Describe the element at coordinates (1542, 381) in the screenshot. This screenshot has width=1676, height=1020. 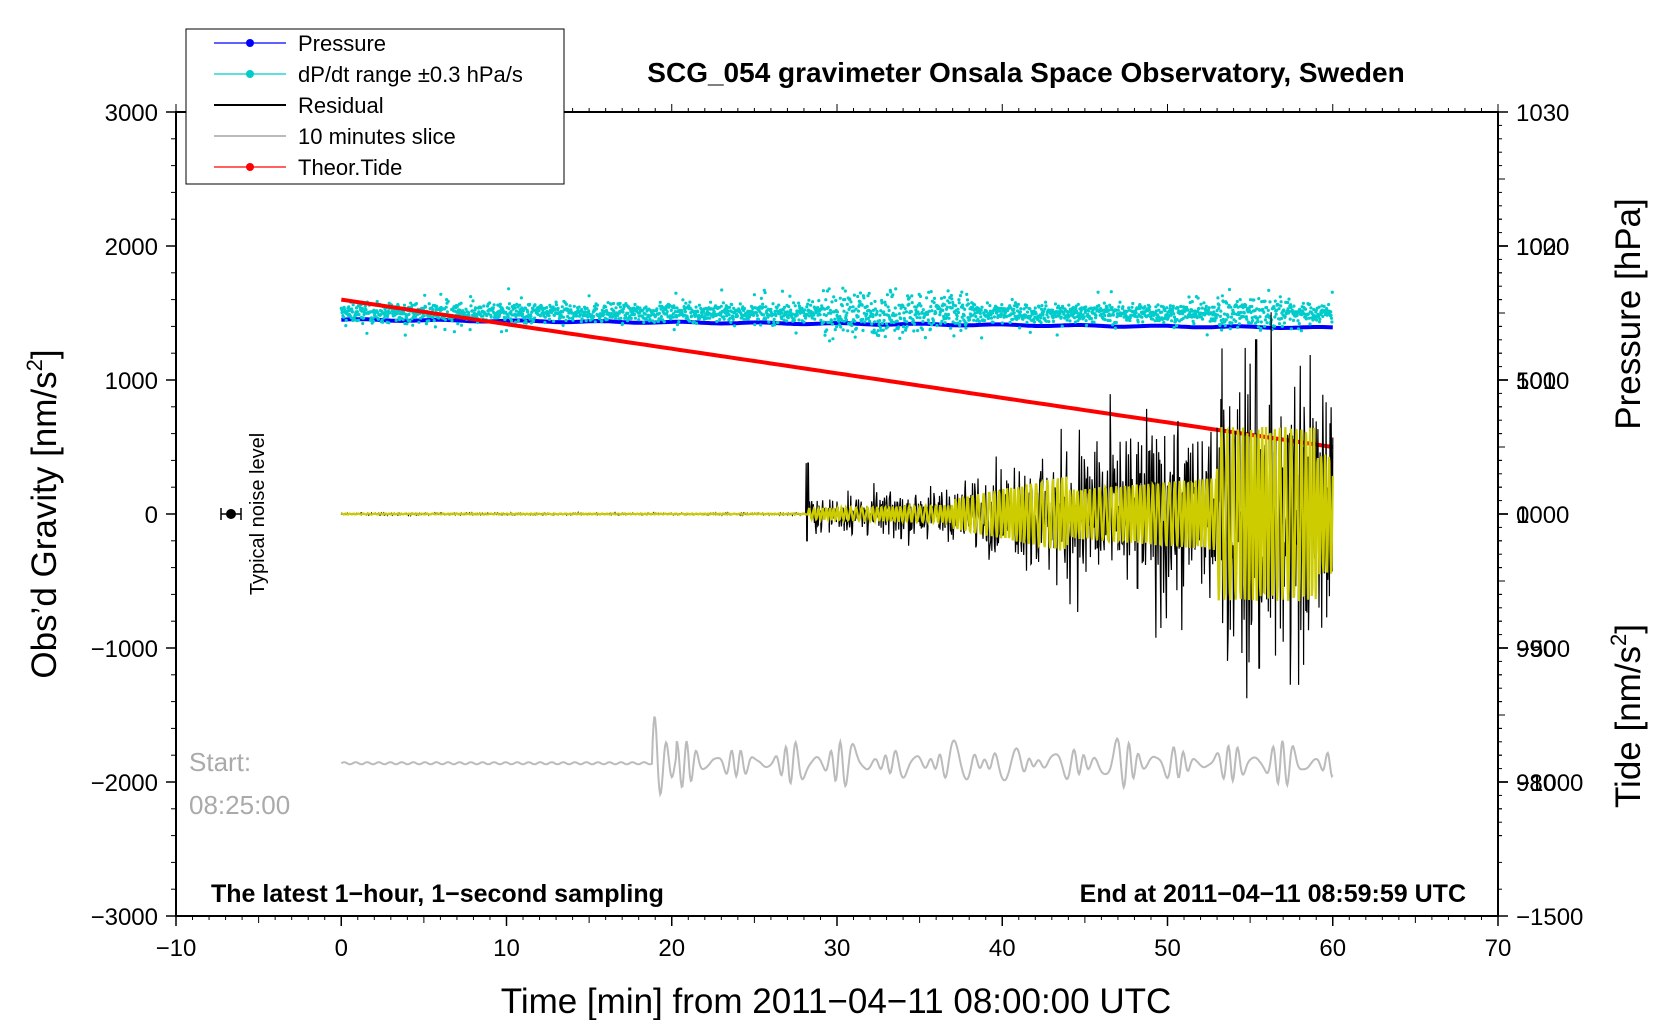
I see `pressure-tick-label: 1010` at that location.